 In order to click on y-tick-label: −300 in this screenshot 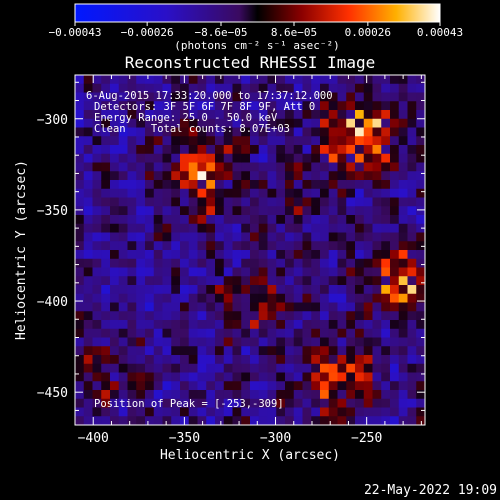, I will do `click(52, 120)`.